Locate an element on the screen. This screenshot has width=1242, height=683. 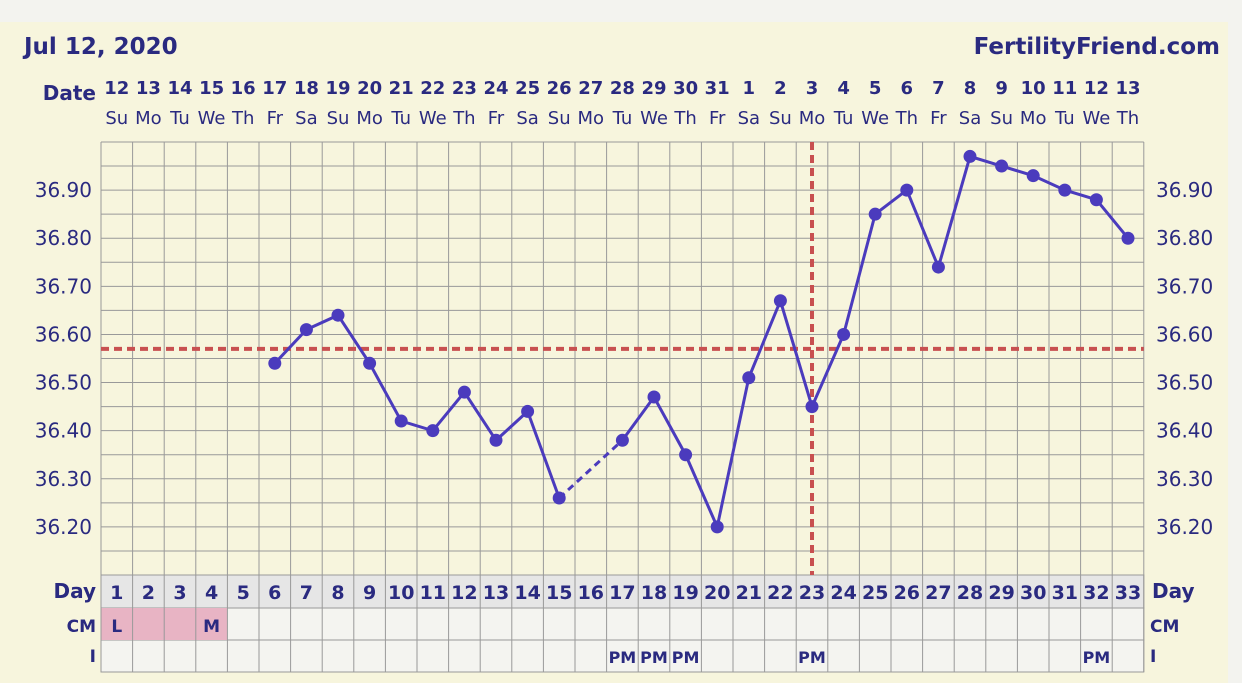
i-row-bg is located at coordinates (622, 656).